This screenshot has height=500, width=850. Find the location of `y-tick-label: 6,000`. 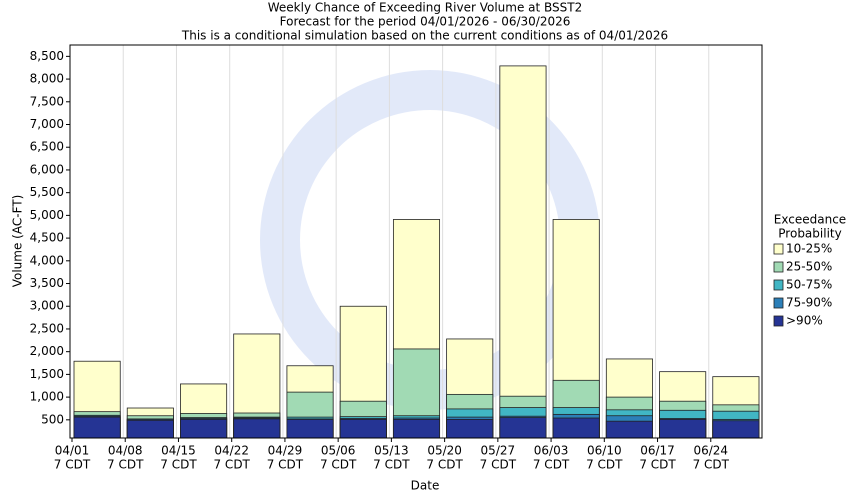

y-tick-label: 6,000 is located at coordinates (47, 169).